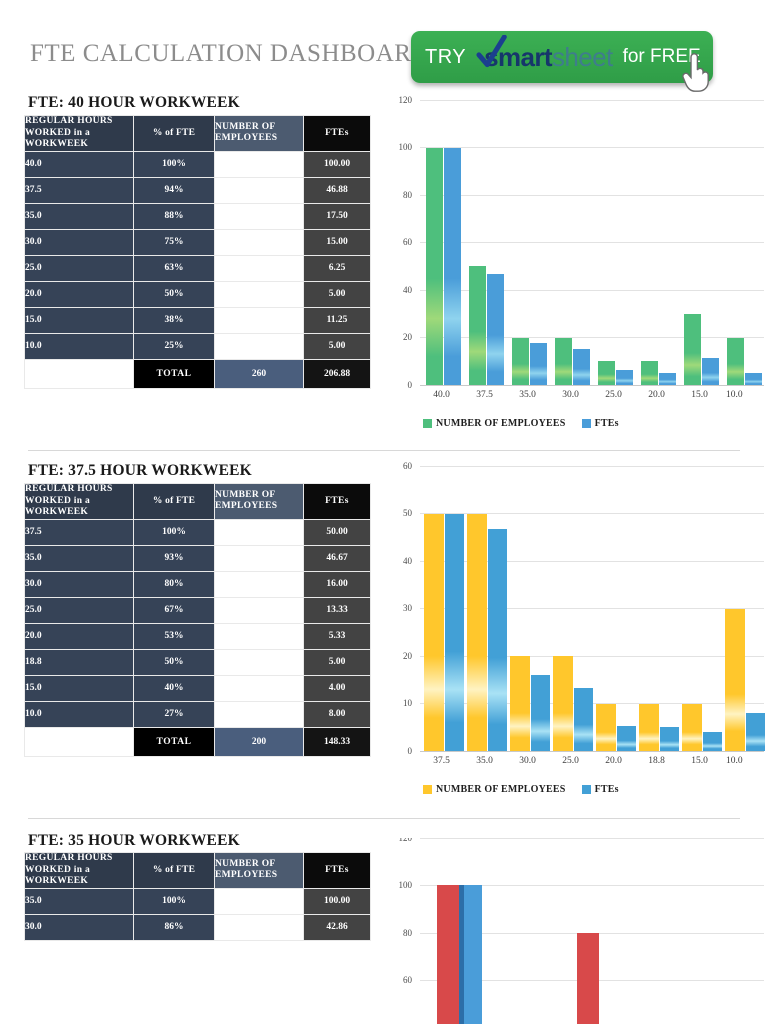  I want to click on chart-legend: NUMBER OF EMPLOYEES FTEs, so click(521, 423).